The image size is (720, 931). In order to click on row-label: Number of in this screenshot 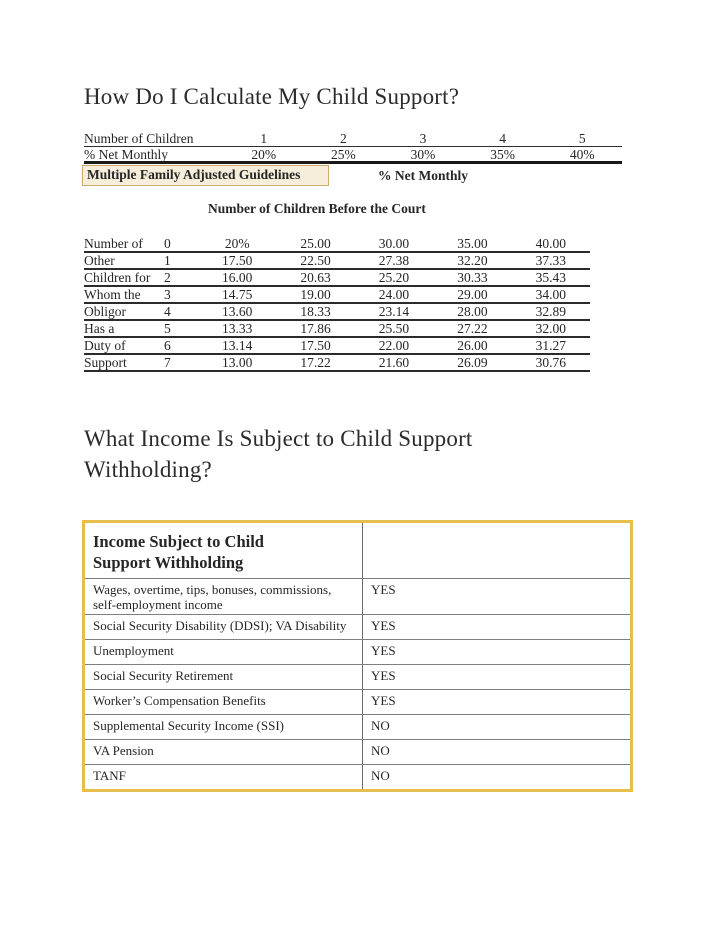, I will do `click(113, 243)`.